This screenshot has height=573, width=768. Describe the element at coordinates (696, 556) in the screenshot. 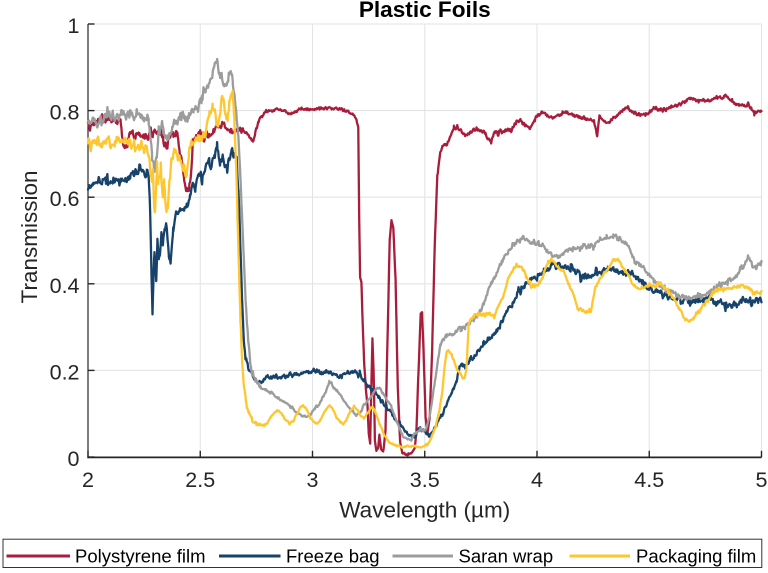

I see `svg-text: Packaging film` at that location.